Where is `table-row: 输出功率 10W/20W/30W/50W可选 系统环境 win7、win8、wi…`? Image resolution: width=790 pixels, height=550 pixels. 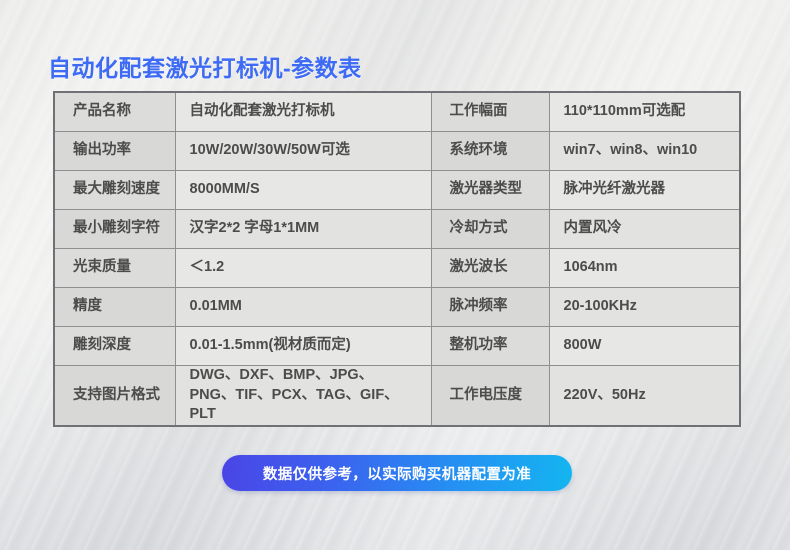
table-row: 输出功率 10W/20W/30W/50W可选 系统环境 win7、win8、wi… is located at coordinates (397, 151).